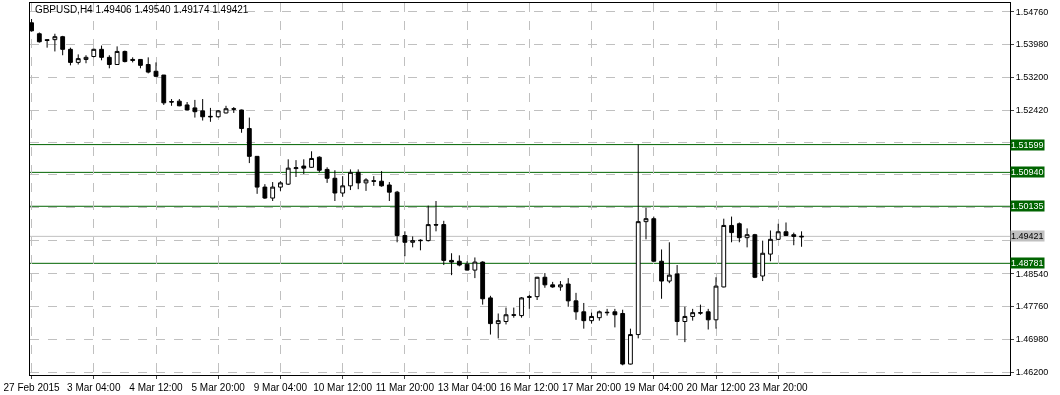  Describe the element at coordinates (529, 387) in the screenshot. I see `x-tick-label: 16 Mar 12:00` at that location.